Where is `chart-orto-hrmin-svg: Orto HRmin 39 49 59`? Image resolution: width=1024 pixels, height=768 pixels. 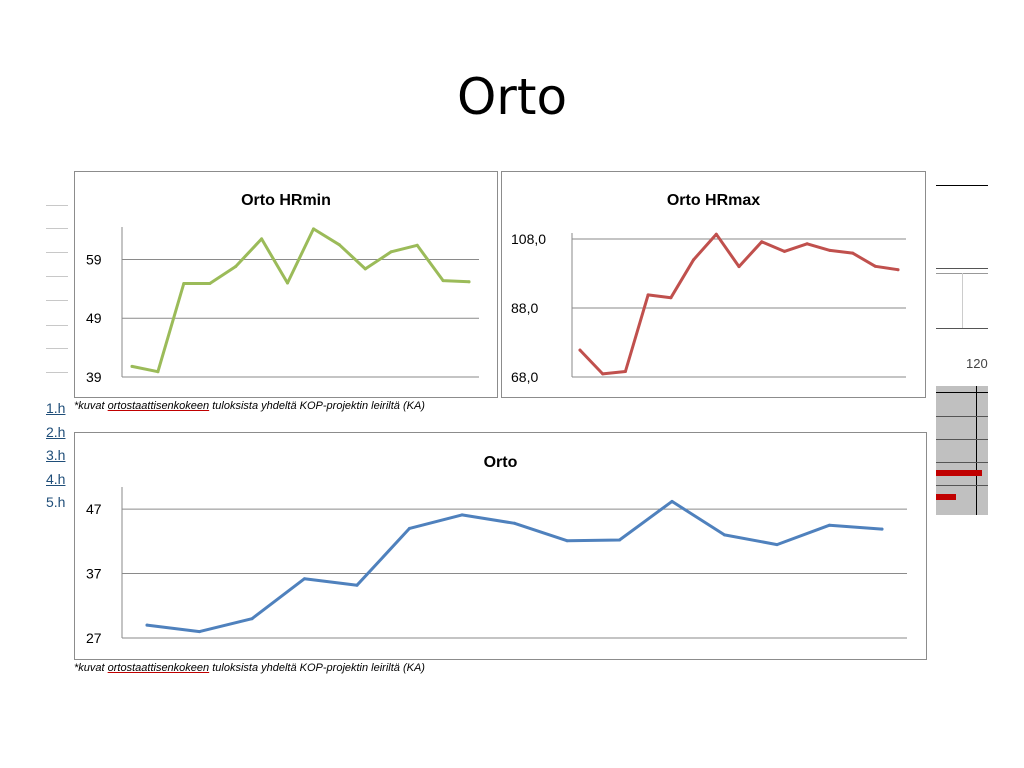 chart-orto-hrmin-svg: Orto HRmin 39 49 59 is located at coordinates (282, 288).